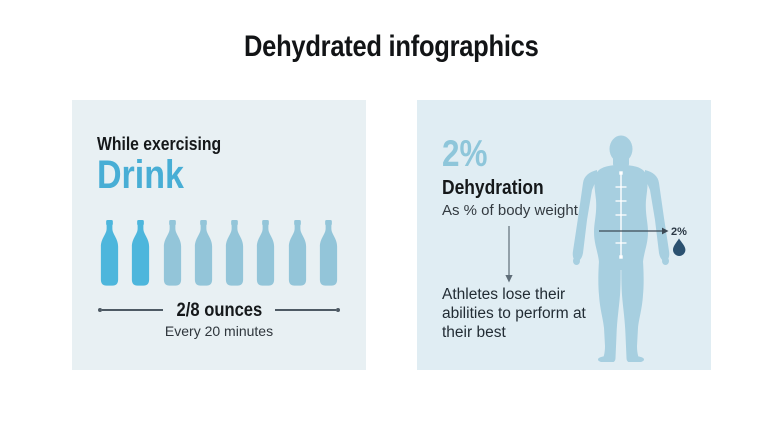 The image size is (783, 440). Describe the element at coordinates (493, 187) in the screenshot. I see `stat-title: Dehydration` at that location.